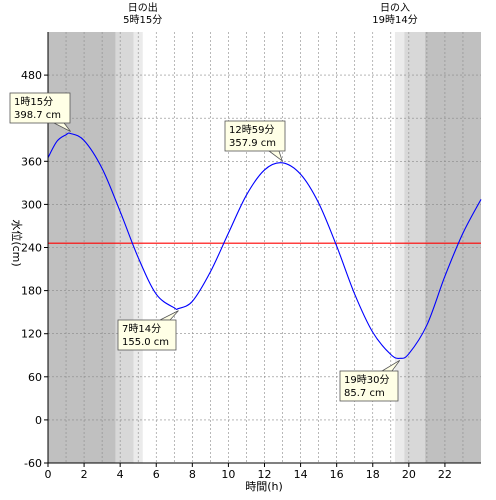 This screenshot has width=496, height=500. I want to click on callout-value: 398.7 cm, so click(37, 115).